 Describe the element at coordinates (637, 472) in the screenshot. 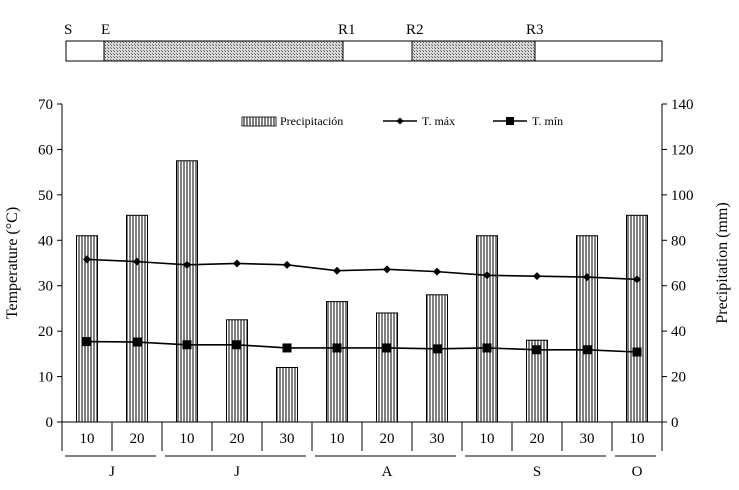

I see `month-label: O` at that location.